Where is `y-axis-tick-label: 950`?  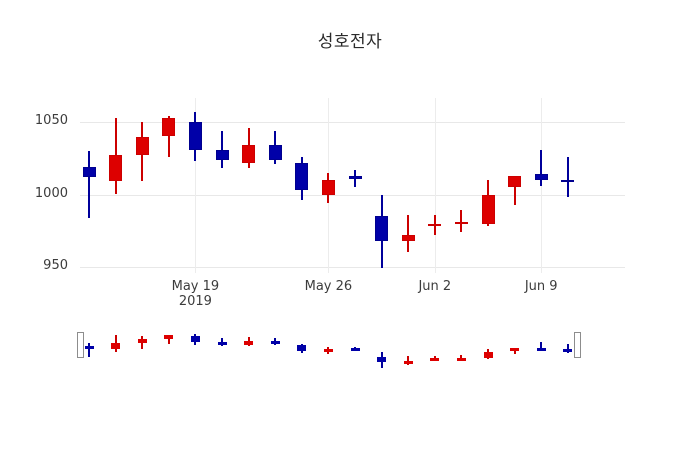
y-axis-tick-label: 950 is located at coordinates (55, 265).